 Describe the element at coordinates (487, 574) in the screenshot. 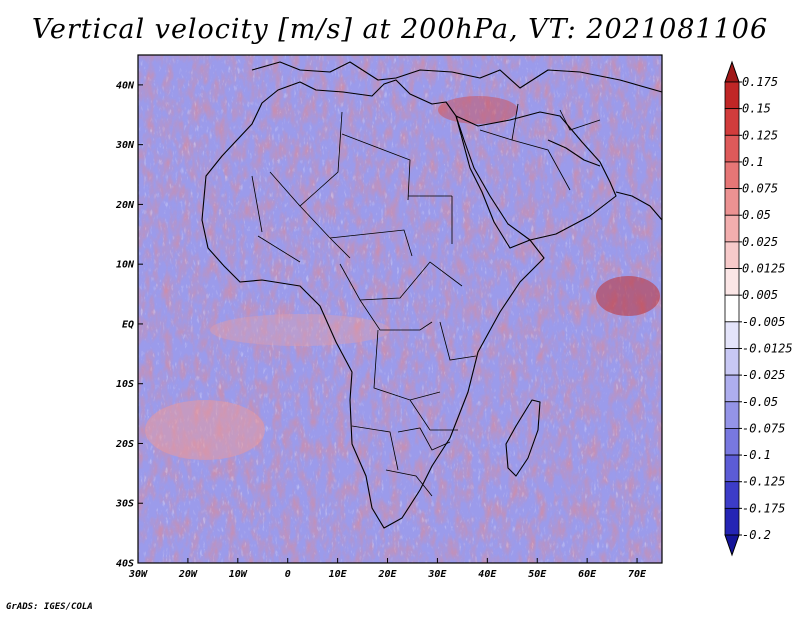

I see `x-tick-label: 40E` at that location.